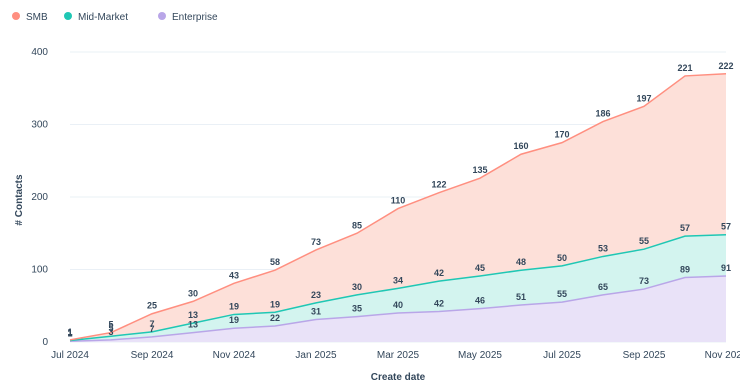 The width and height of the screenshot is (740, 383). Describe the element at coordinates (520, 146) in the screenshot. I see `data-label-smb: 160` at that location.